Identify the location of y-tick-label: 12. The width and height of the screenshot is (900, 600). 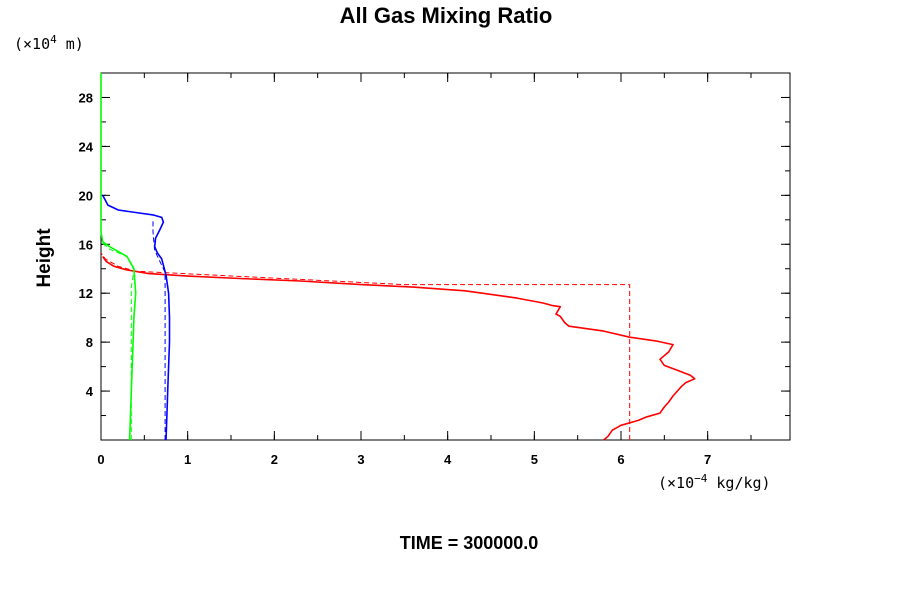
(86, 293).